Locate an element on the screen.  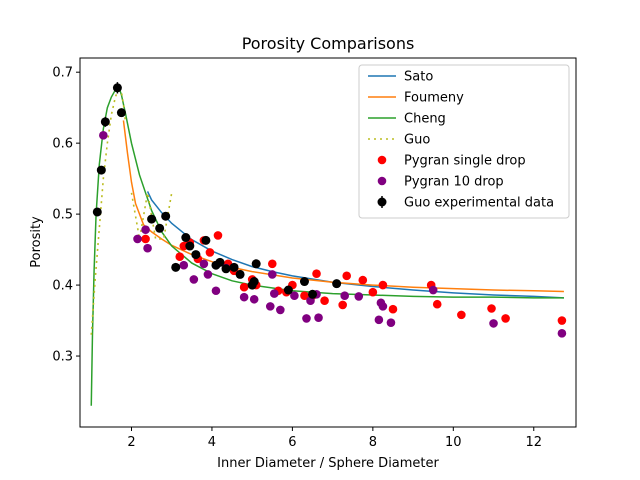
y-tick-label-0.3: 0.3 is located at coordinates (62, 357).